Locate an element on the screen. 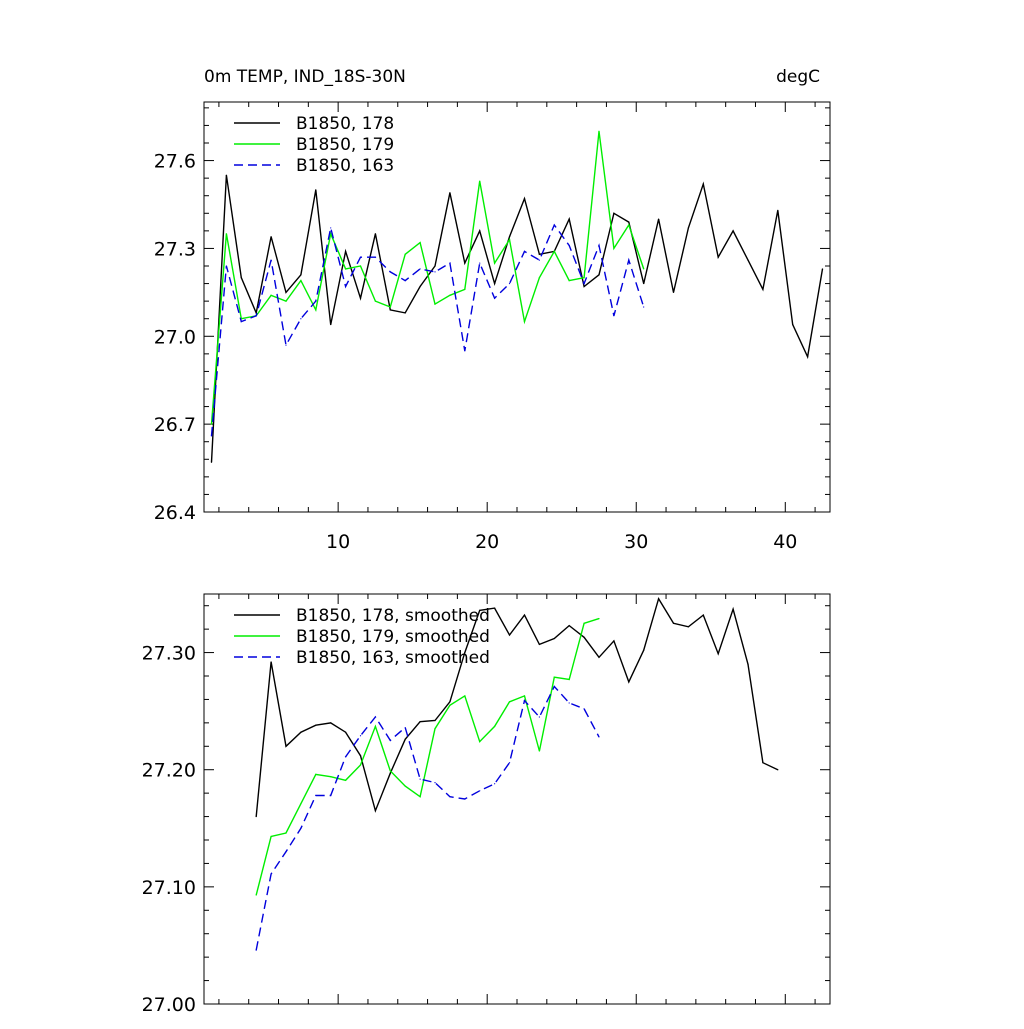 The width and height of the screenshot is (1024, 1029). chart-title: 0m TEMP, IND_18S-30N is located at coordinates (305, 77).